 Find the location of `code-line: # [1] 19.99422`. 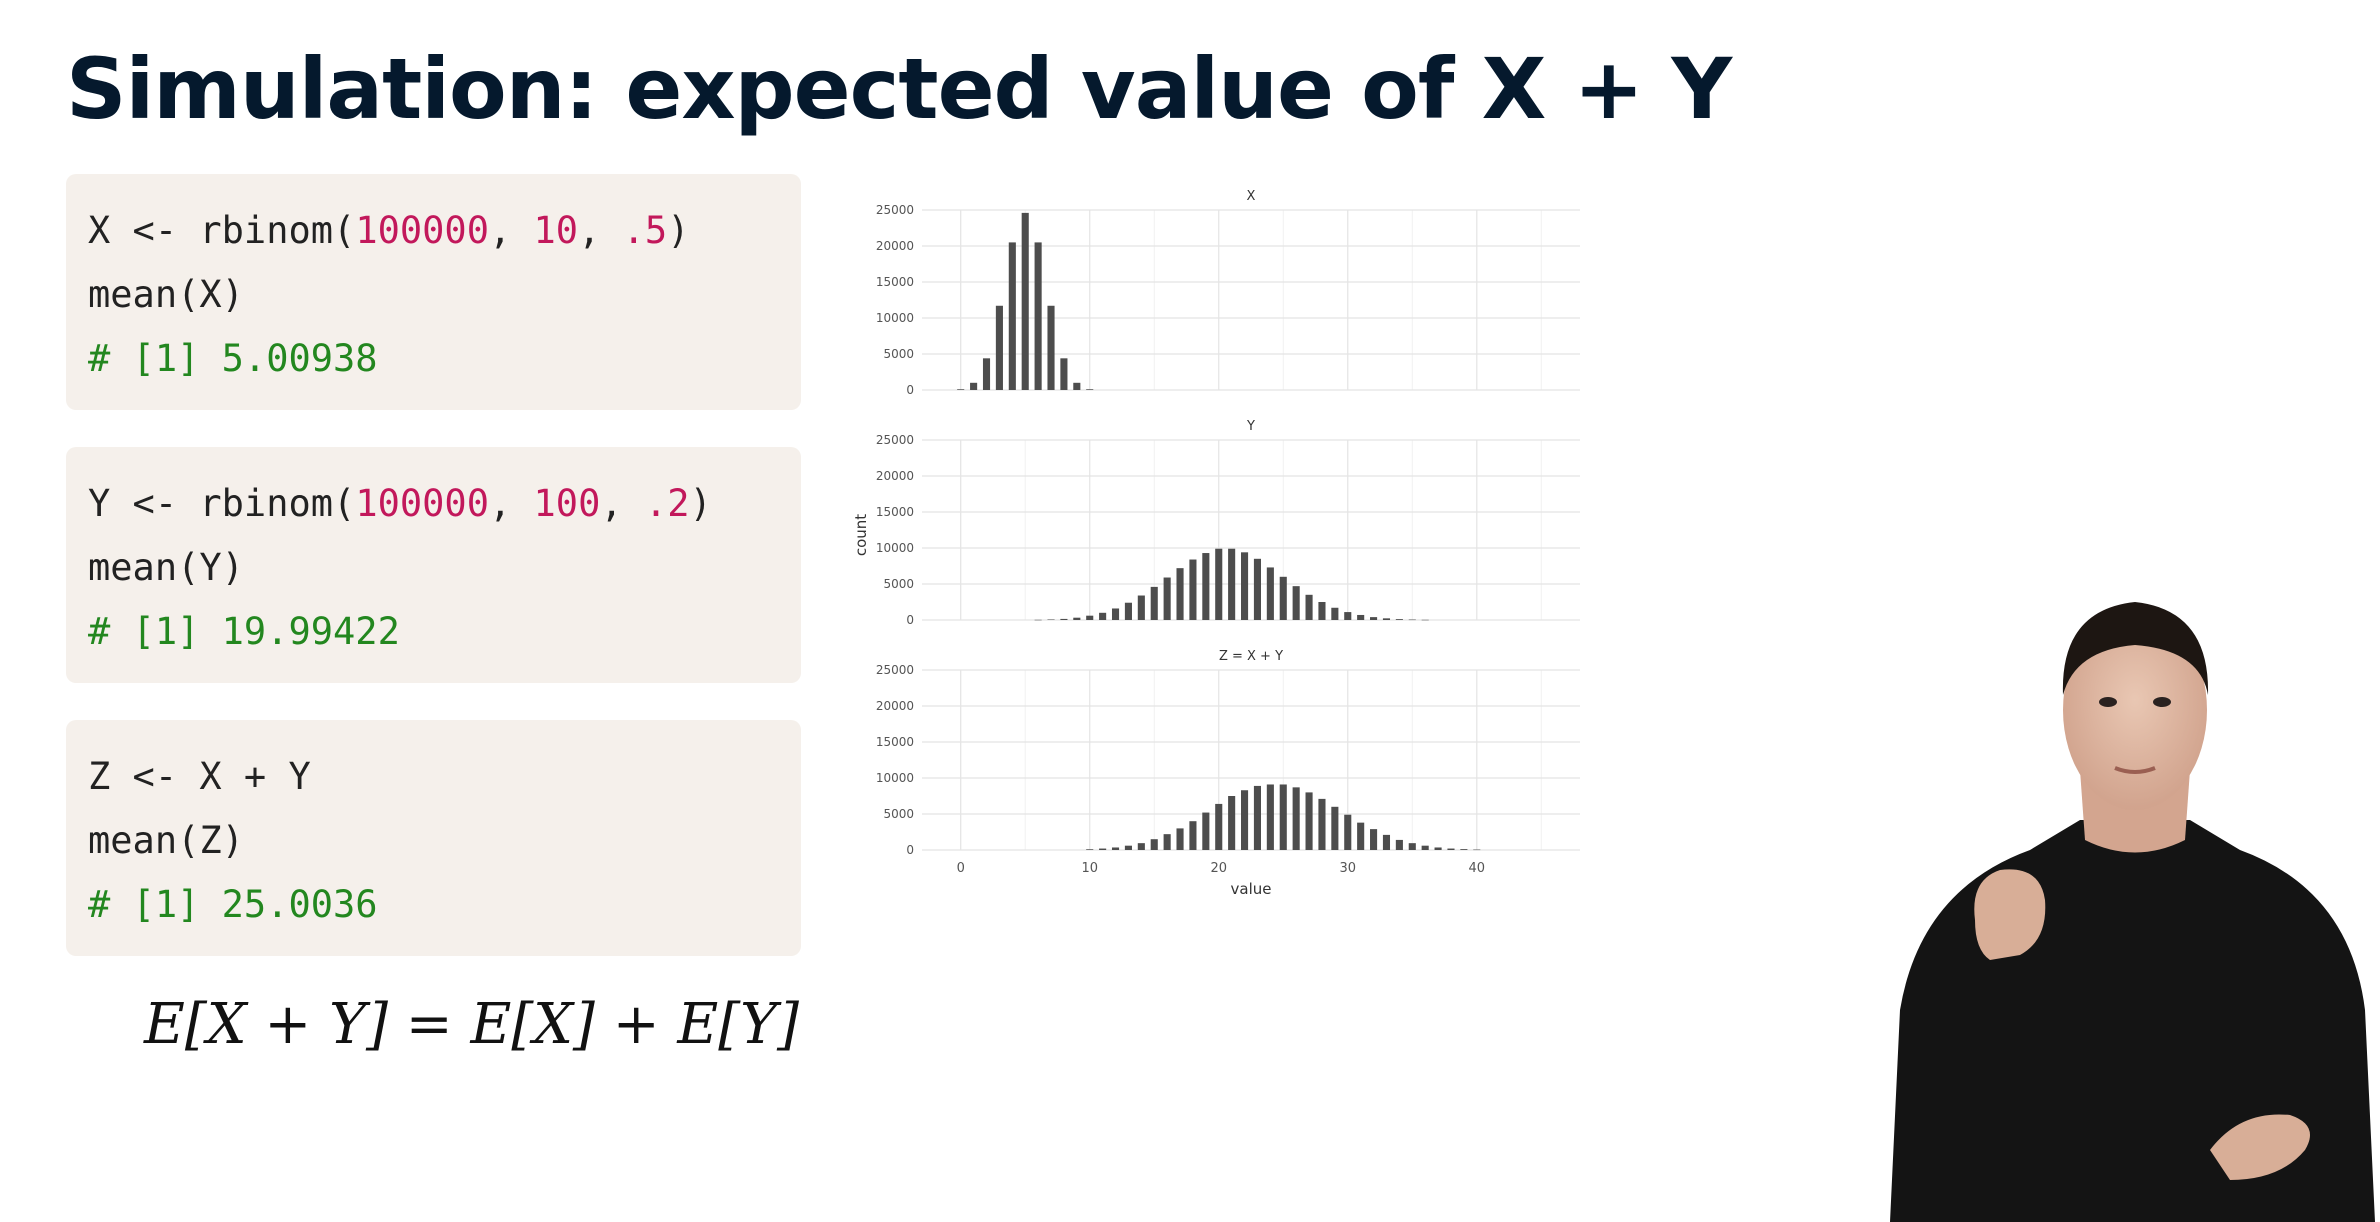

code-line: # [1] 19.99422 is located at coordinates (433, 632).